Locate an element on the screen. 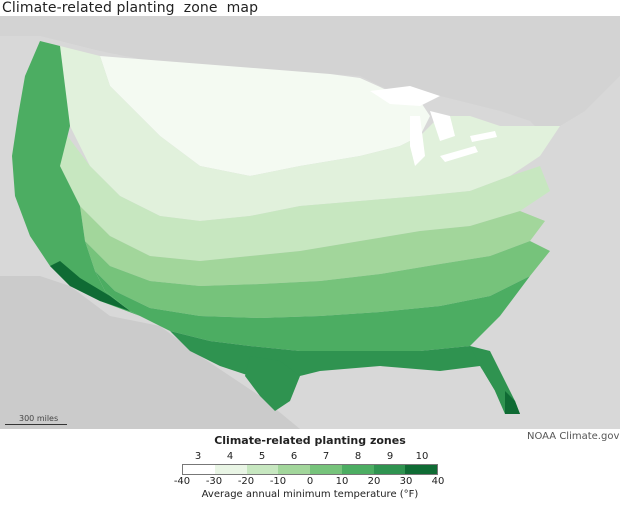 This screenshot has height=507, width=620. temp-label: -40 is located at coordinates (182, 481).